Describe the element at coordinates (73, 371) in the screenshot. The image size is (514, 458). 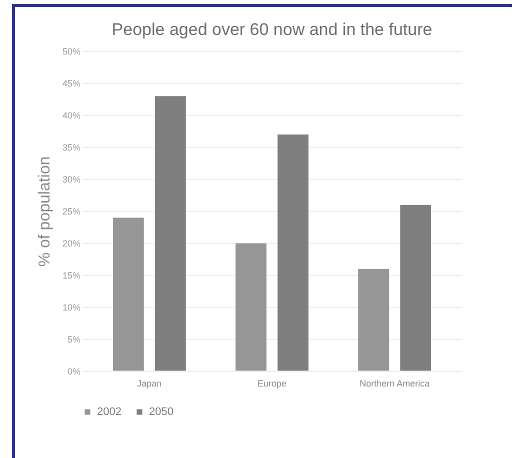
I see `y-tick-label: 0%` at that location.